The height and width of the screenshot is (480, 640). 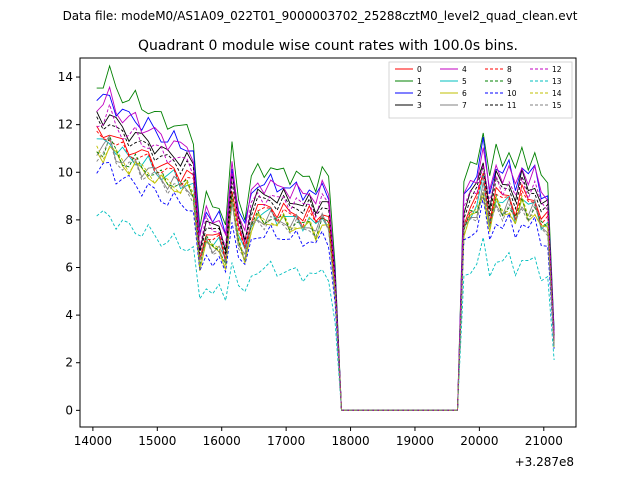 What do you see at coordinates (65, 172) in the screenshot?
I see `y-tick-label: 10` at bounding box center [65, 172].